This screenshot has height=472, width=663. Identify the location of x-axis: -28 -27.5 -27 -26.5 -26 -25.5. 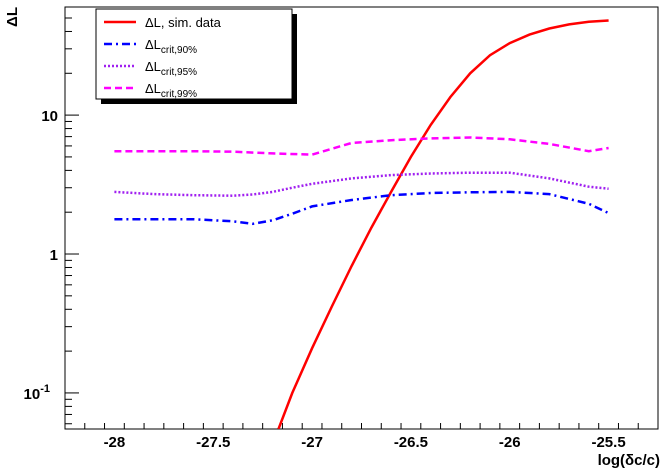
(361, 437).